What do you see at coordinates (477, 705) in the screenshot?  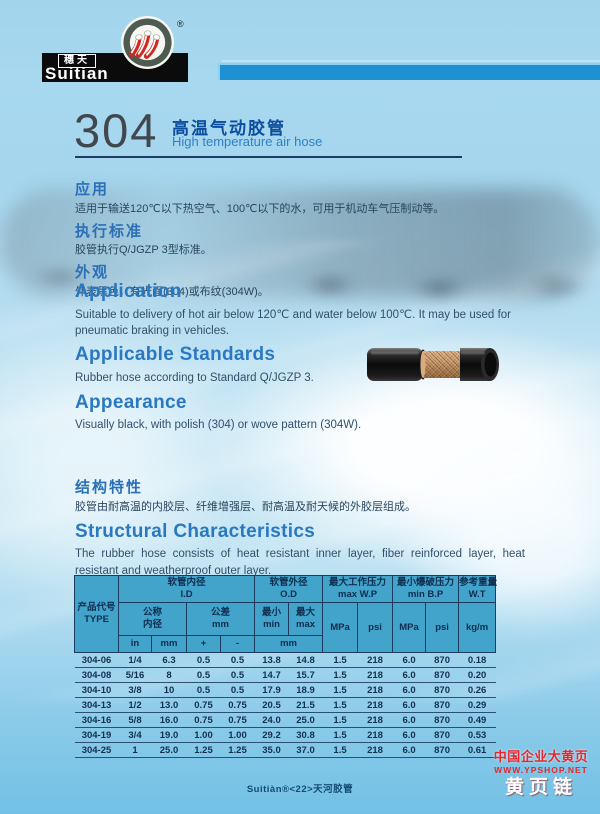 I see `table-cell: 0.29` at bounding box center [477, 705].